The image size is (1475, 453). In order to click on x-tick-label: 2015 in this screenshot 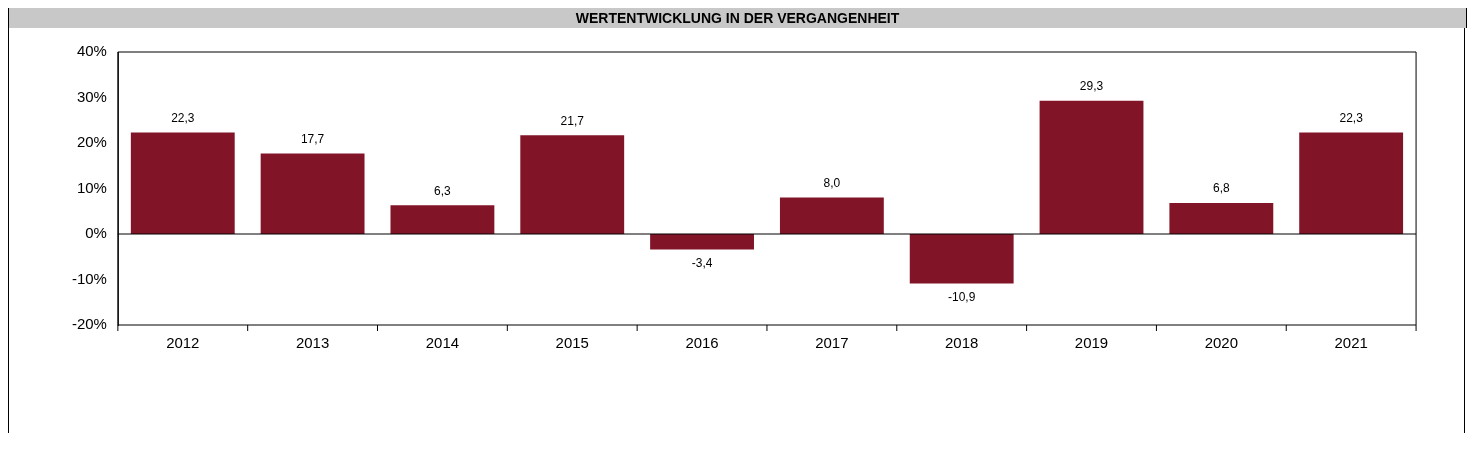, I will do `click(572, 343)`.